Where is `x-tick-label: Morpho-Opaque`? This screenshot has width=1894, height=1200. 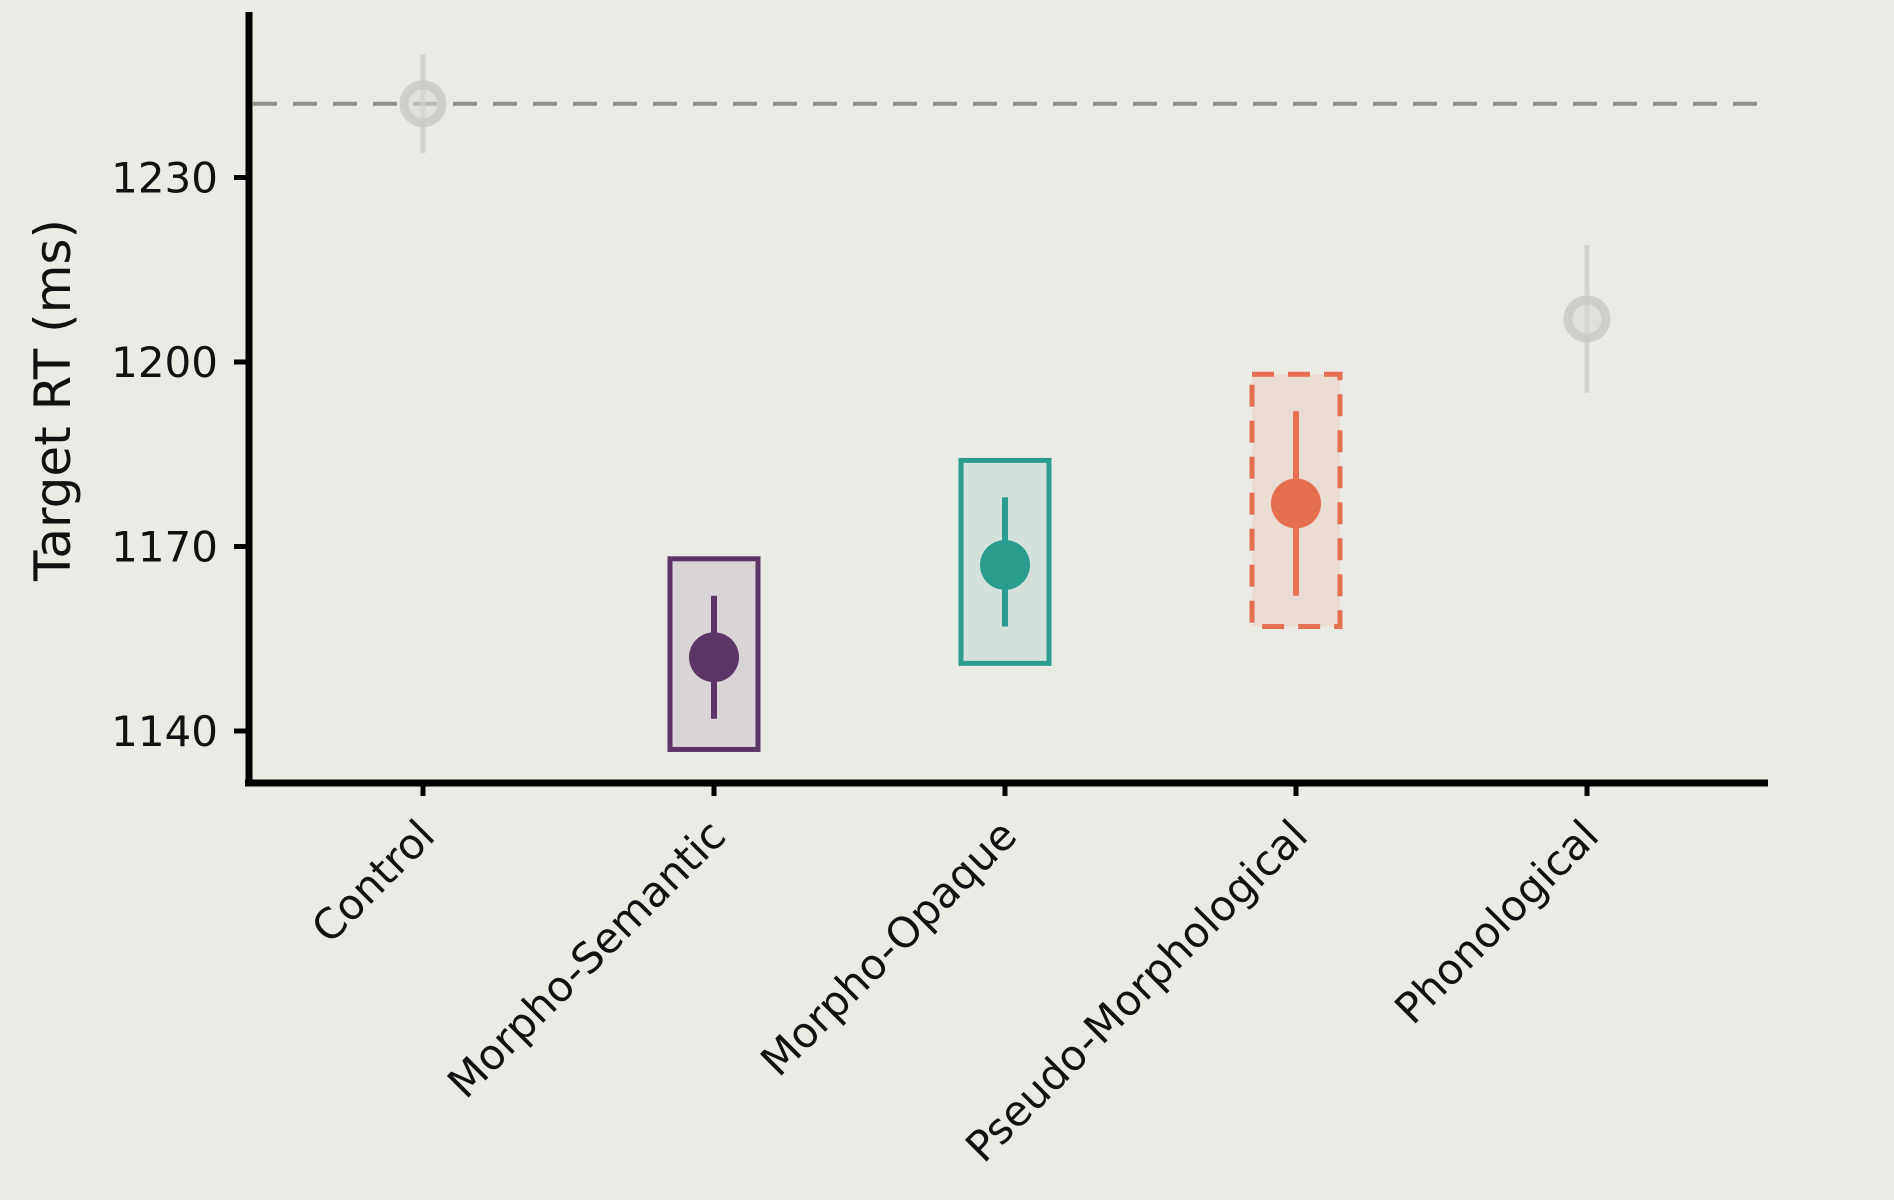
x-tick-label: Morpho-Opaque is located at coordinates (888, 947).